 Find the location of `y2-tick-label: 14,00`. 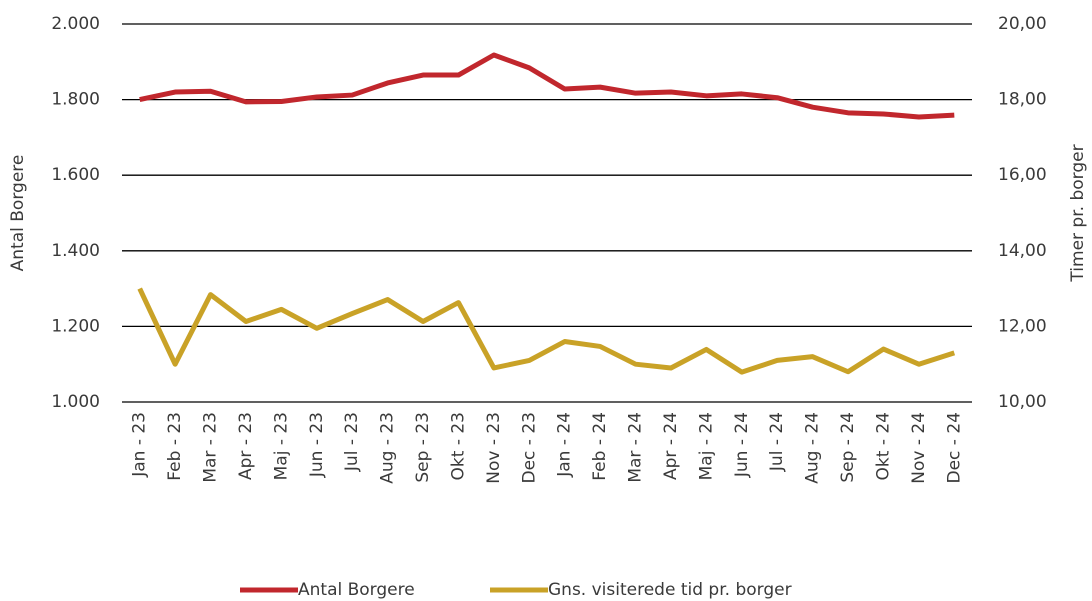

y2-tick-label: 14,00 is located at coordinates (1022, 251).